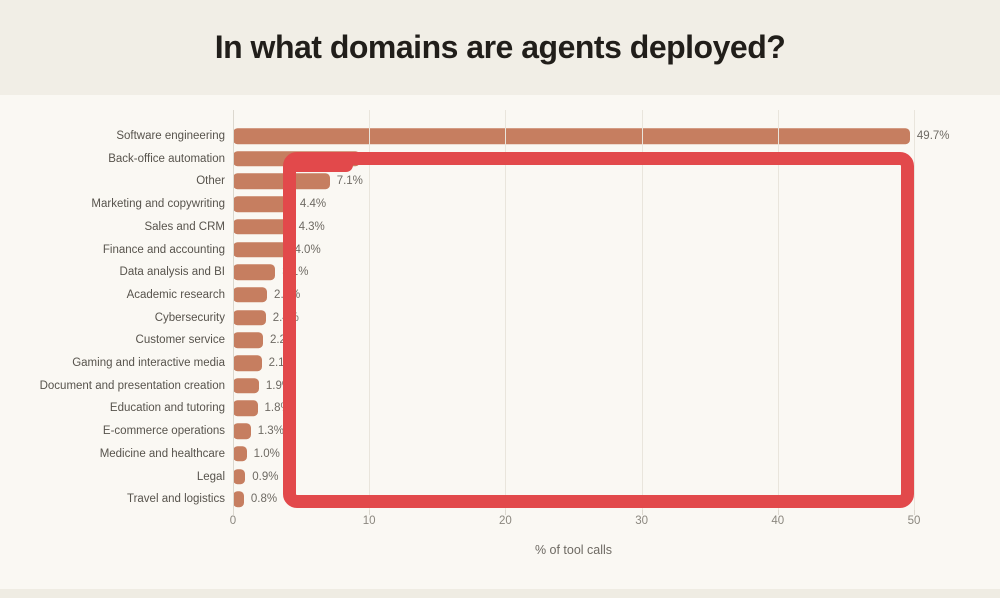 This screenshot has width=1000, height=598. I want to click on annotation-stroke-tail, so click(318, 165).